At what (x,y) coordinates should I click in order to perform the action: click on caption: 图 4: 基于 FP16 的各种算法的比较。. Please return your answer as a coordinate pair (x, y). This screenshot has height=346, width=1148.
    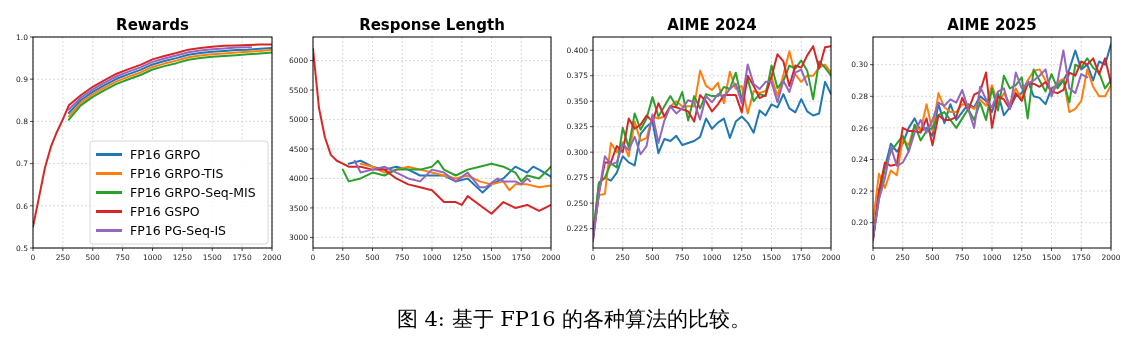
    Looking at the image, I should click on (574, 319).